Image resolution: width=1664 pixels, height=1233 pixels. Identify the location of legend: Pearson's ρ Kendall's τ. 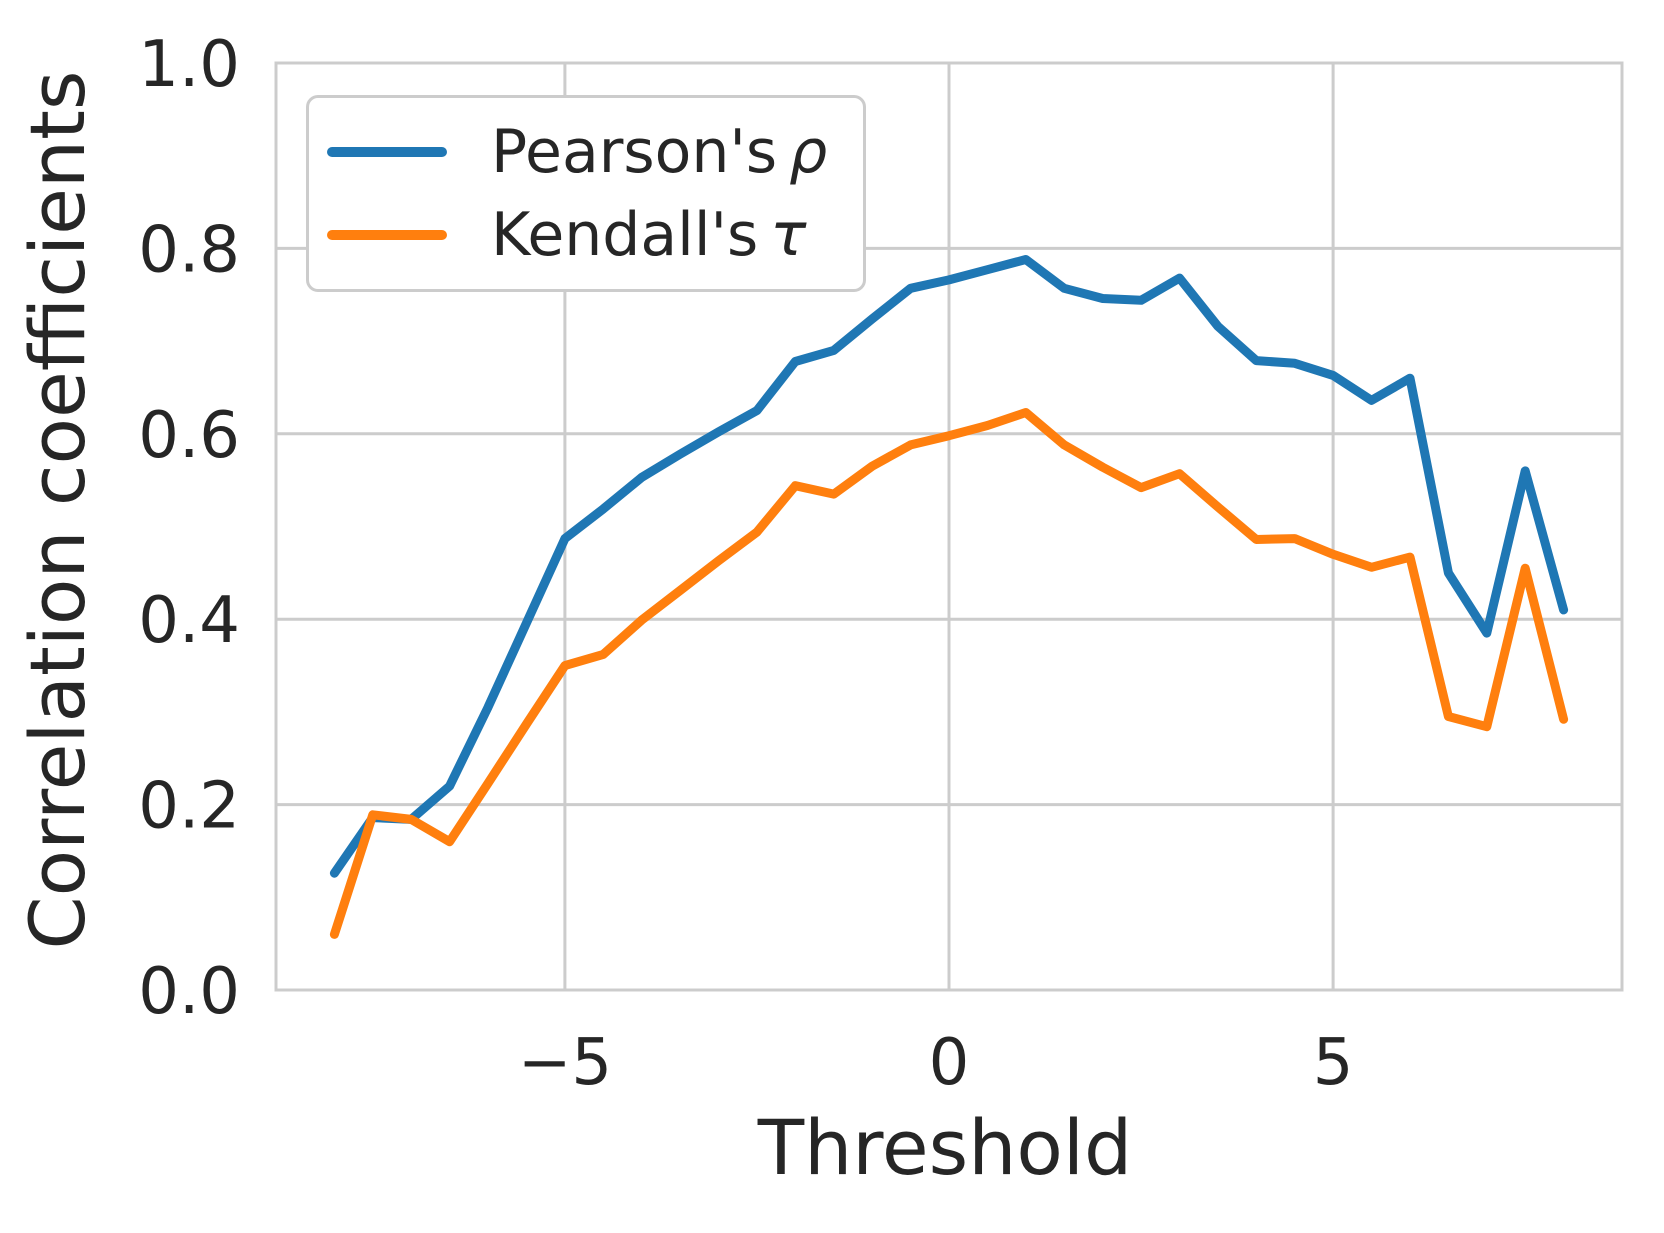
(586, 193).